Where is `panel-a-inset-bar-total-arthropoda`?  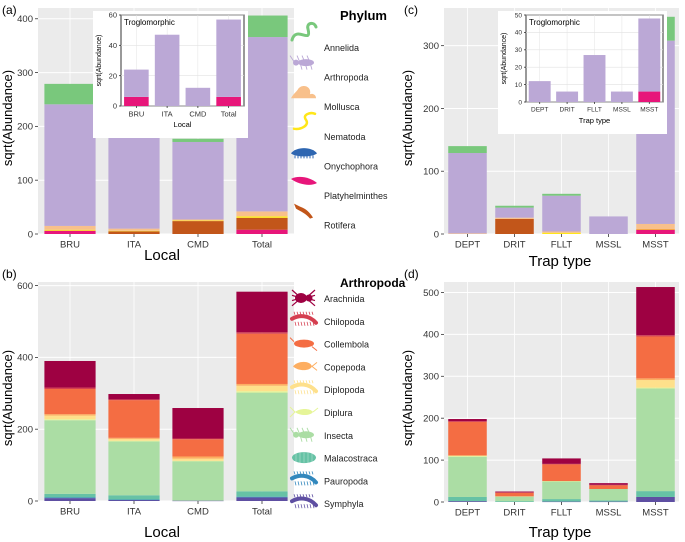
panel-a-inset-bar-total-arthropoda is located at coordinates (228, 58).